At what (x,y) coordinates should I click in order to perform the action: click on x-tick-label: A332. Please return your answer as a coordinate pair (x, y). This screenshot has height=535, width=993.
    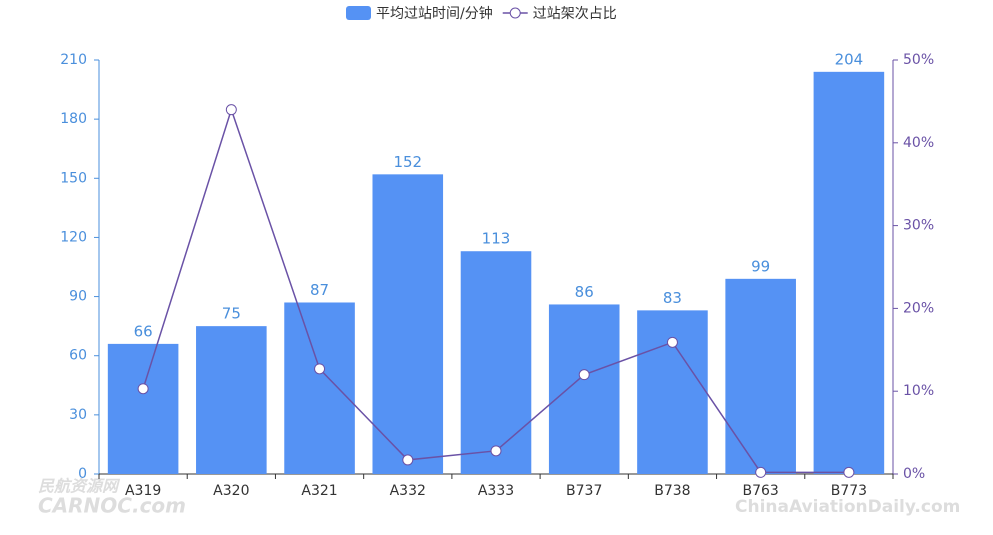
    Looking at the image, I should click on (408, 491).